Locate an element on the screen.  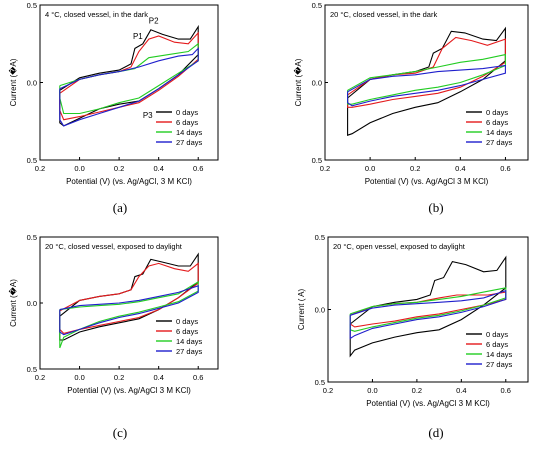
panel-caption: (c) is located at coordinates (120, 432).